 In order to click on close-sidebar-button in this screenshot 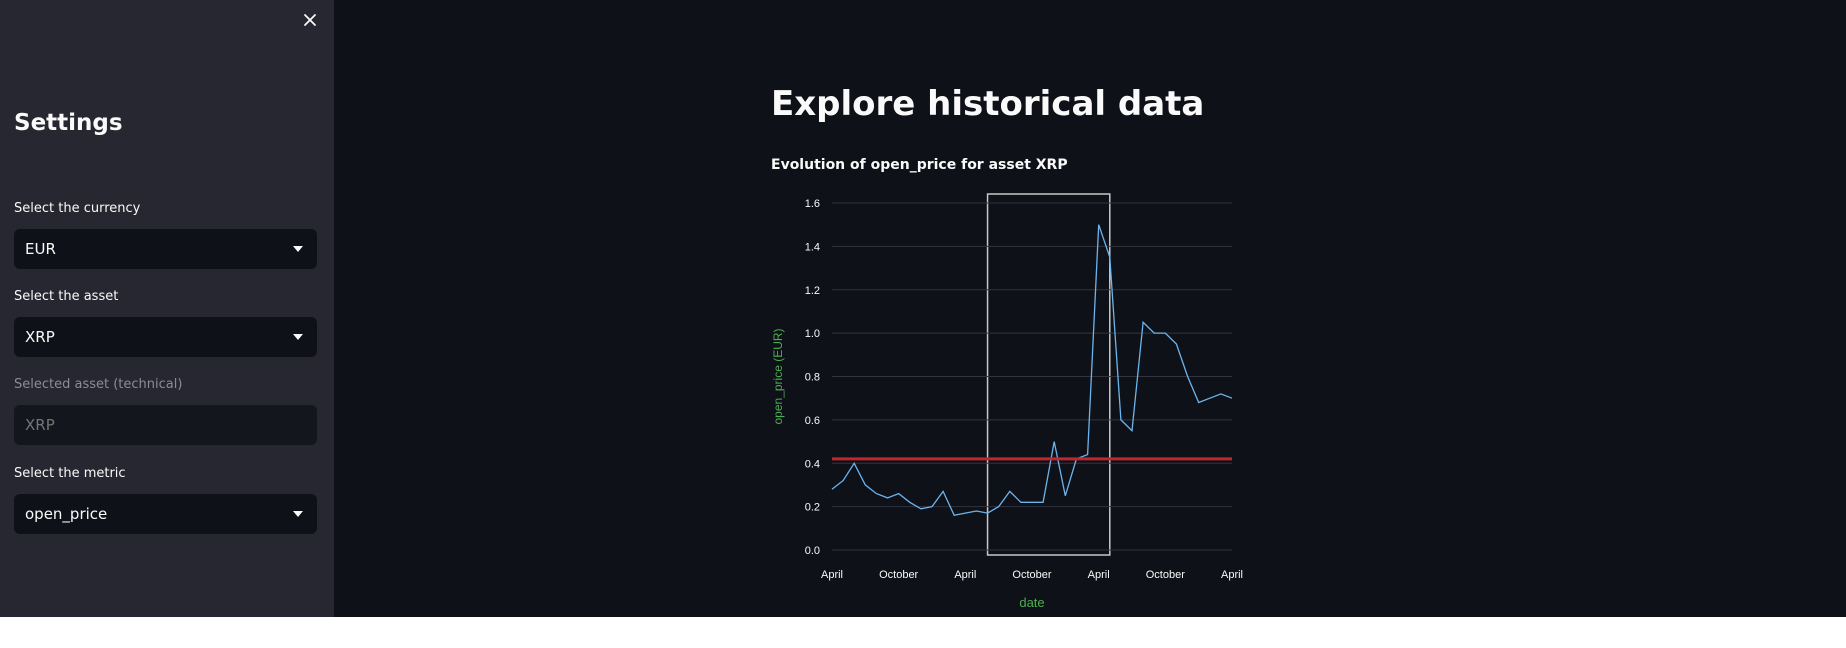, I will do `click(310, 20)`.